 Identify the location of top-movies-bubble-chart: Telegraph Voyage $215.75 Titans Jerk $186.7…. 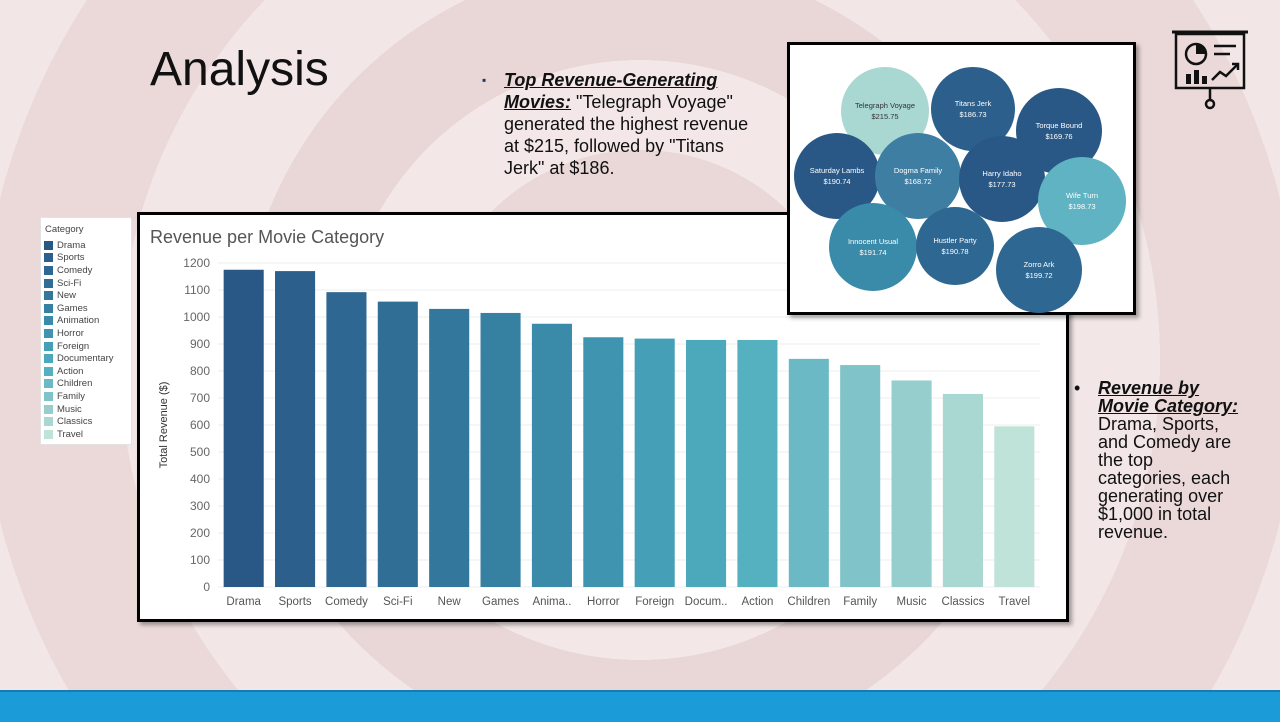
(961, 178).